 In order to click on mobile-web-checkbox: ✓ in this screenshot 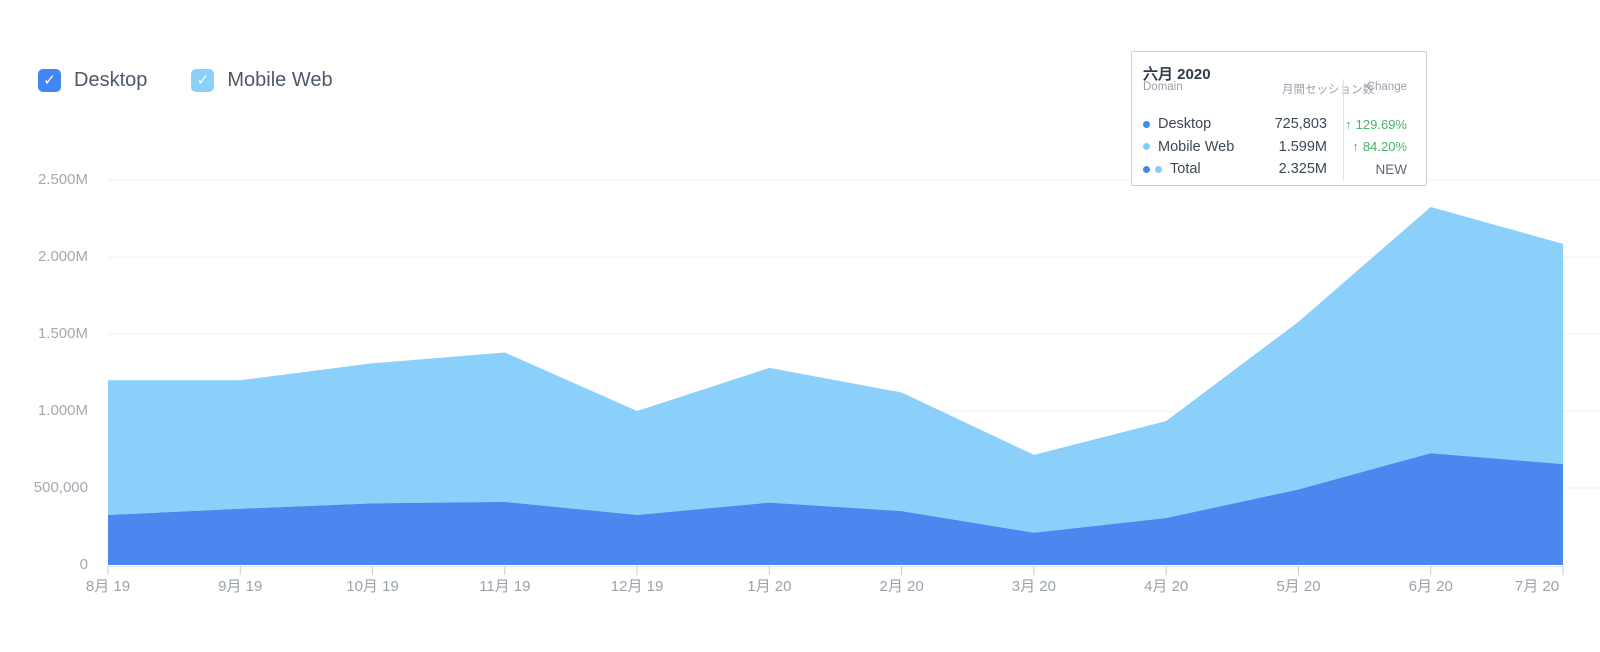, I will do `click(203, 80)`.